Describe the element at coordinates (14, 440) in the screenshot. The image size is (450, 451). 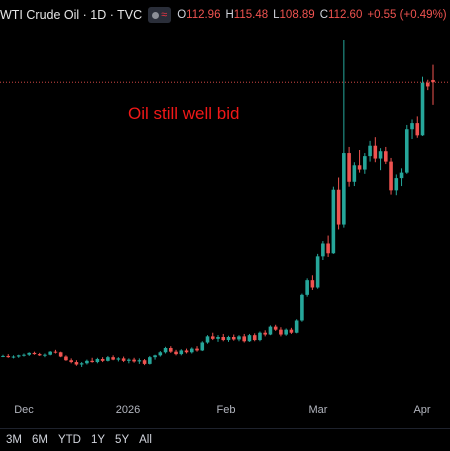
I see `range-3m-button: 3M` at that location.